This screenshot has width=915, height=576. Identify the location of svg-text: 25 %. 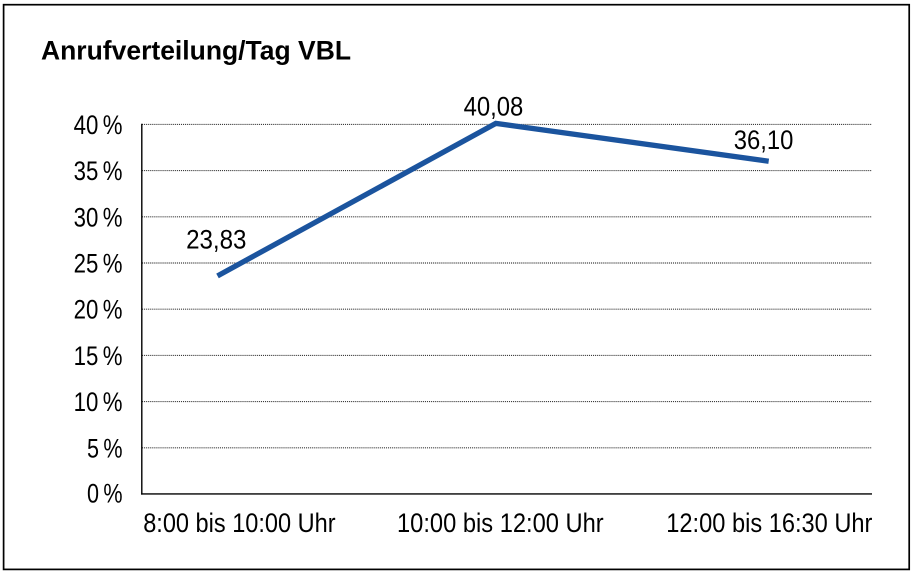
(98, 264).